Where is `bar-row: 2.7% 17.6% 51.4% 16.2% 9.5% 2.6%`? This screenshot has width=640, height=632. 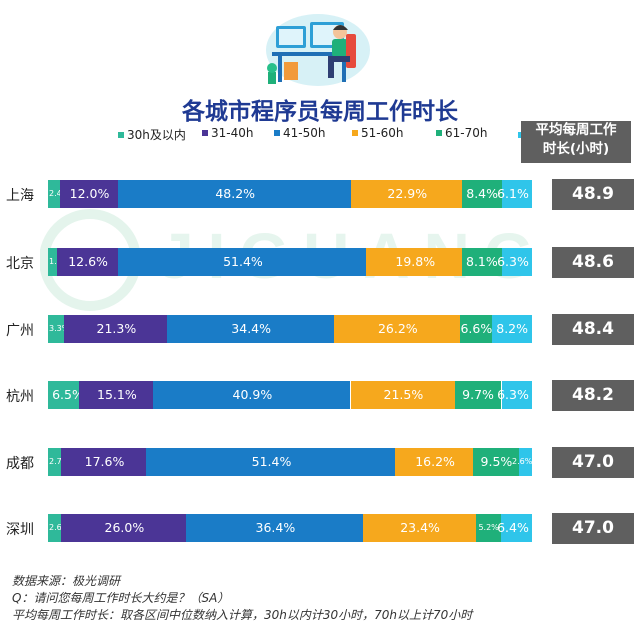
bar-row: 2.7% 17.6% 51.4% 16.2% 9.5% 2.6% is located at coordinates (290, 462).